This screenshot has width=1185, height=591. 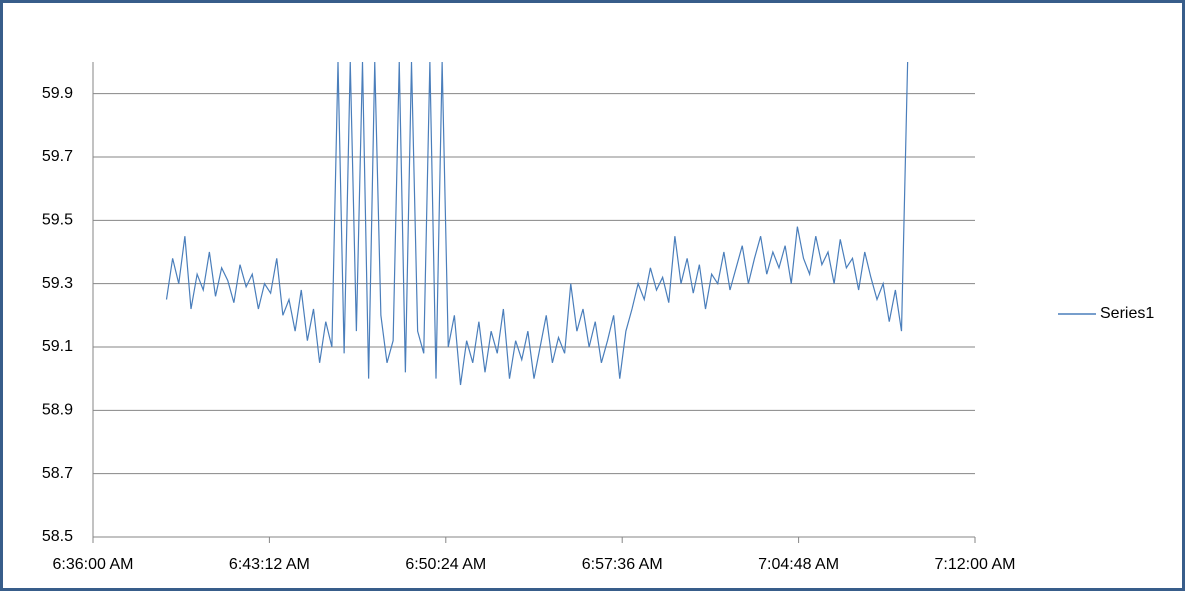 I want to click on x-tick-label: 7:12:00 AM, so click(x=975, y=564).